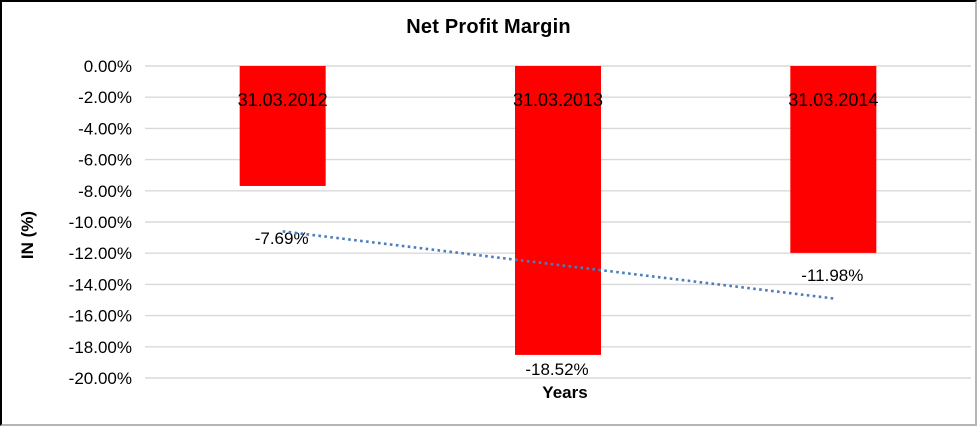 The height and width of the screenshot is (426, 977). What do you see at coordinates (100, 378) in the screenshot?
I see `y-tick-label: -20.00%` at bounding box center [100, 378].